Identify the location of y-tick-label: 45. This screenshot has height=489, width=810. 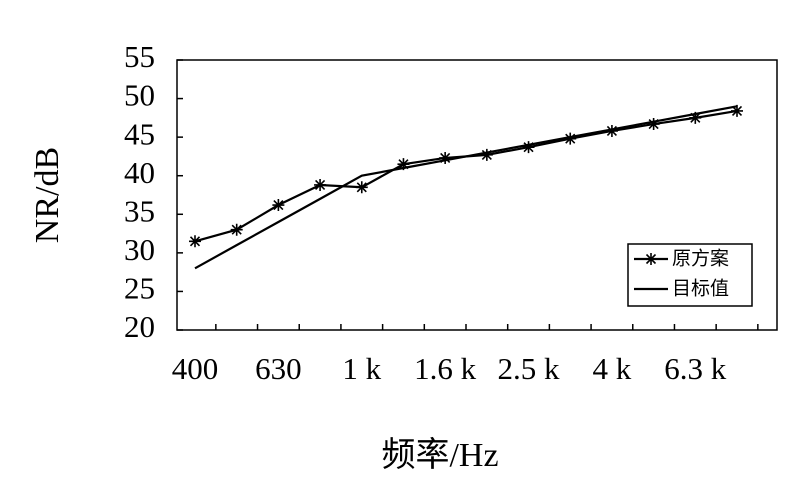
(139, 133).